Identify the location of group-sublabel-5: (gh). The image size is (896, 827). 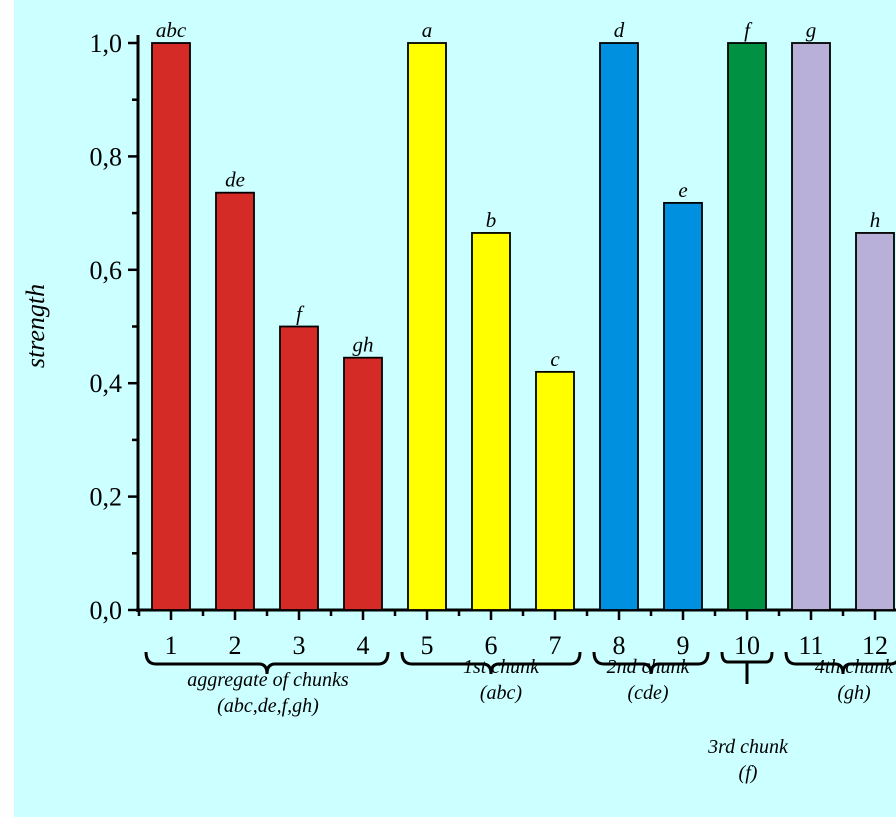
(854, 693).